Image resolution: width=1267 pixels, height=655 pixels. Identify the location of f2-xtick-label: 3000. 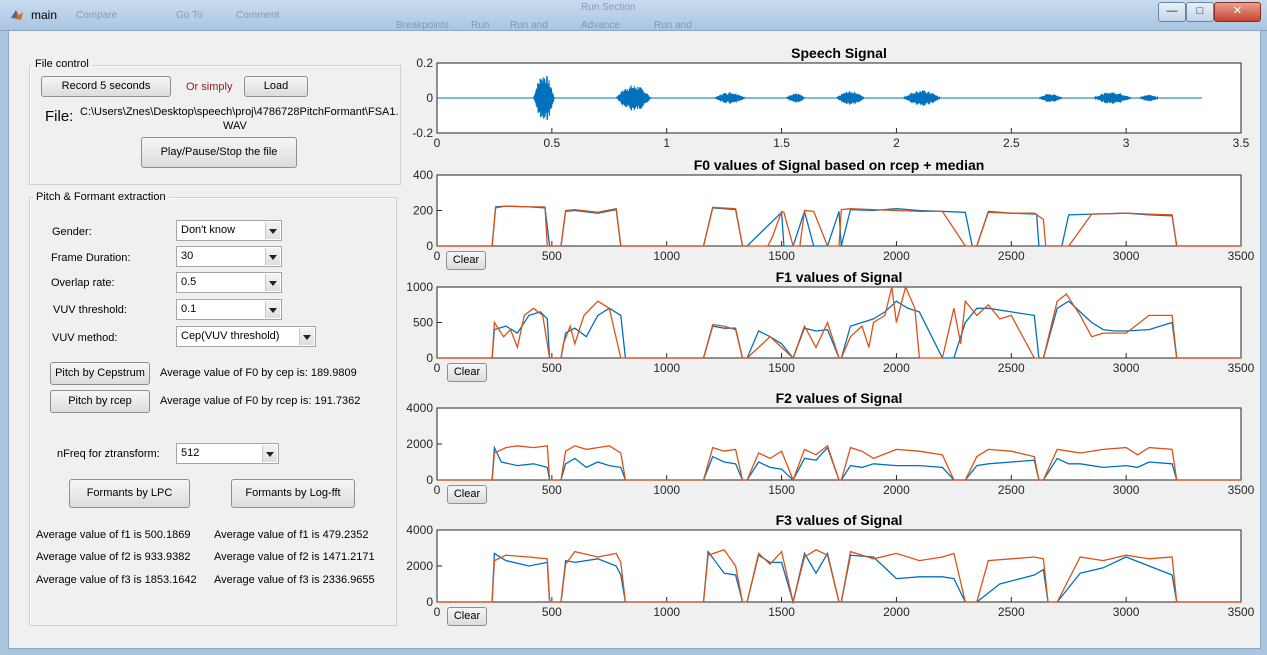
(1126, 490).